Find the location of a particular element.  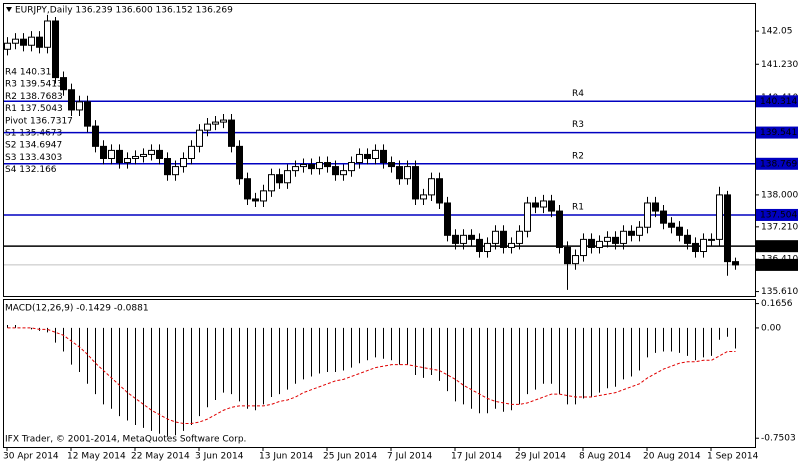

x-tick-label: 20 Aug 2014 is located at coordinates (672, 457).